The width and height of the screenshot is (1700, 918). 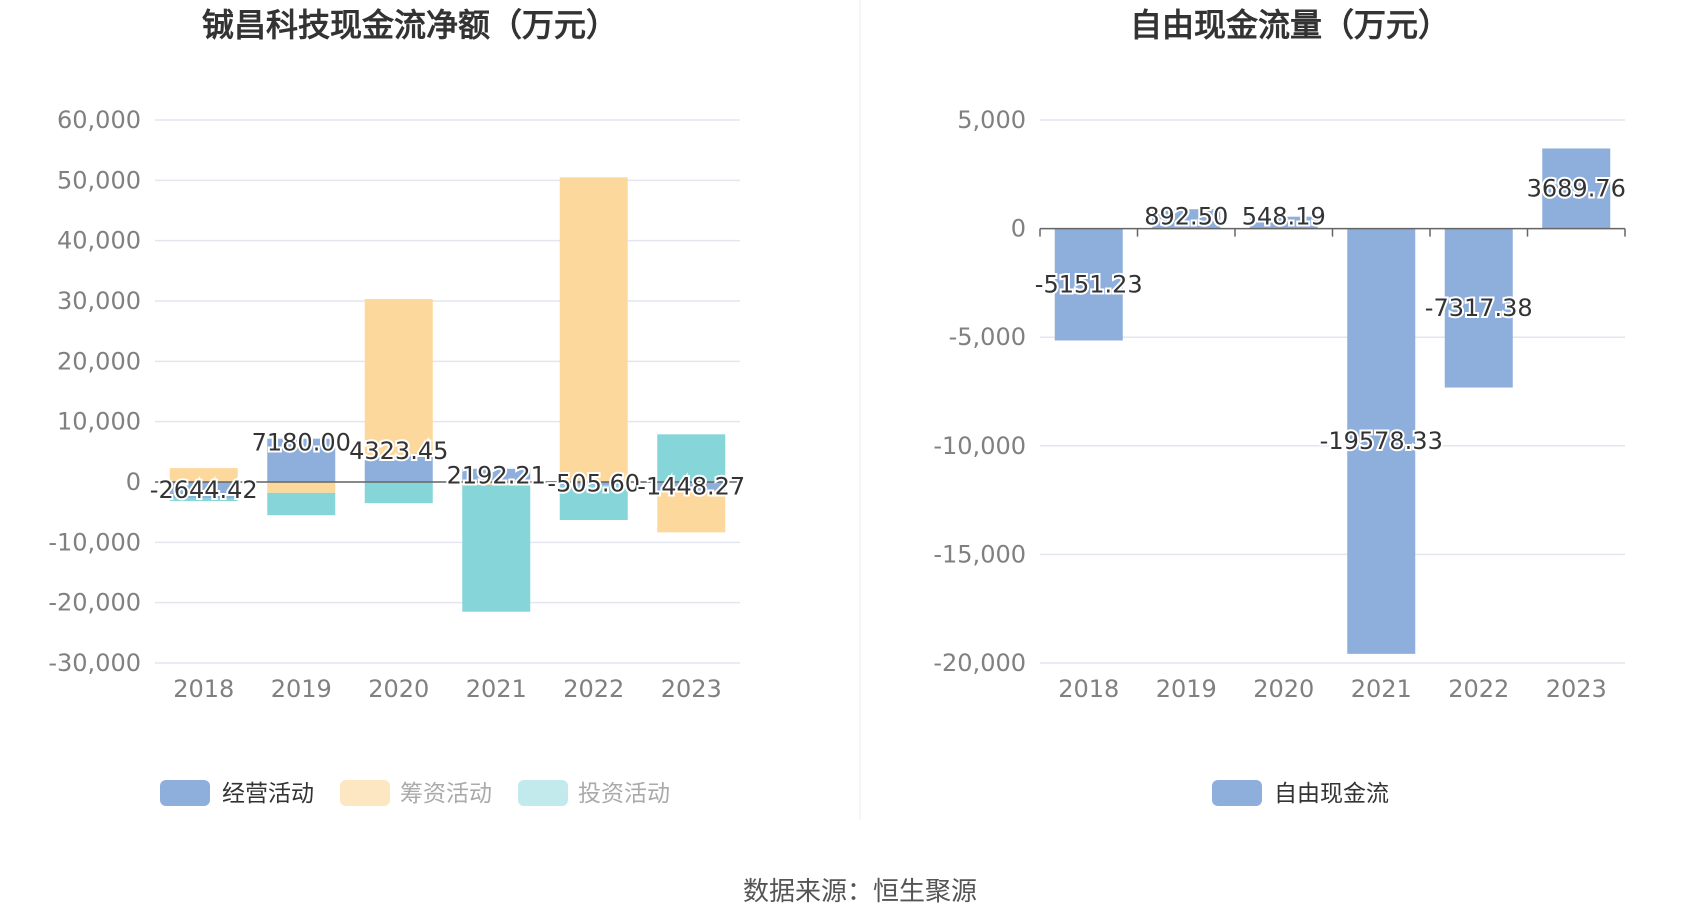 What do you see at coordinates (99, 422) in the screenshot?
I see `y-tick-label: 10,000` at bounding box center [99, 422].